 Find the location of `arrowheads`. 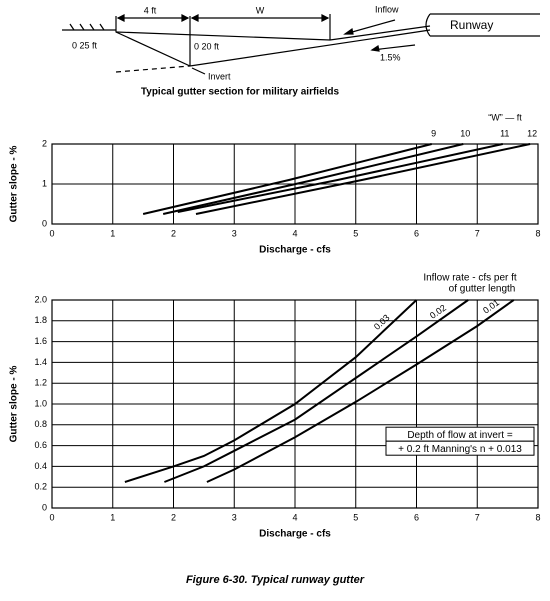

arrowheads is located at coordinates (223, 18).